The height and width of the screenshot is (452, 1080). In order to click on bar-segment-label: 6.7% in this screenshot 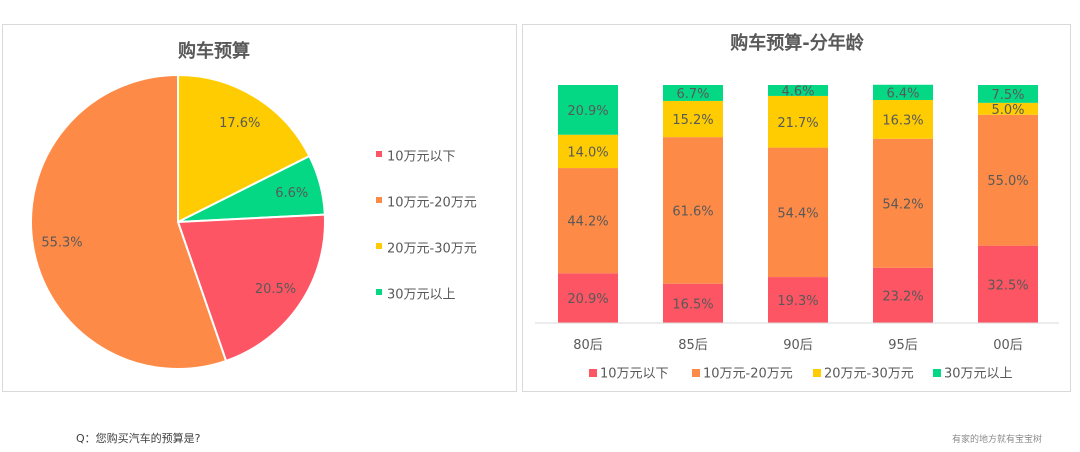, I will do `click(692, 94)`.